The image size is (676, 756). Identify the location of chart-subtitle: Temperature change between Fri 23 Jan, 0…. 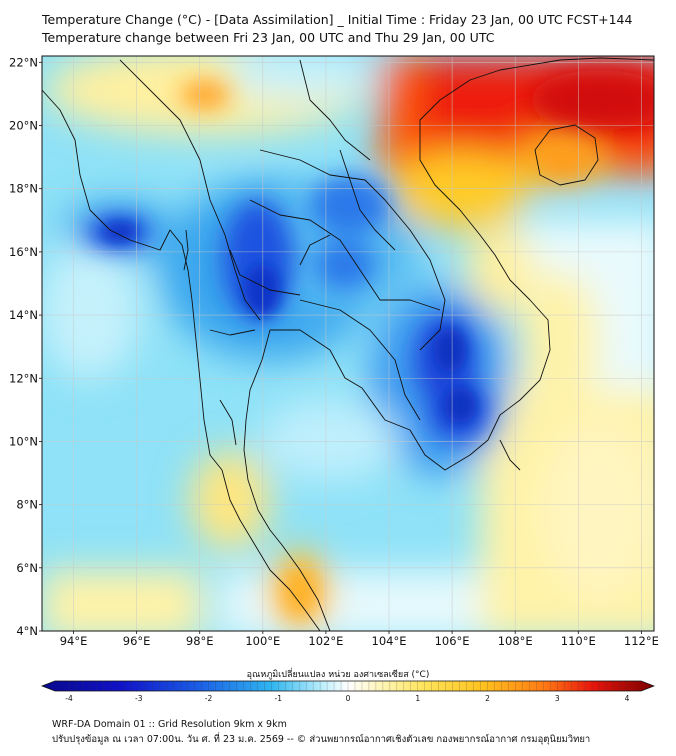
(268, 37).